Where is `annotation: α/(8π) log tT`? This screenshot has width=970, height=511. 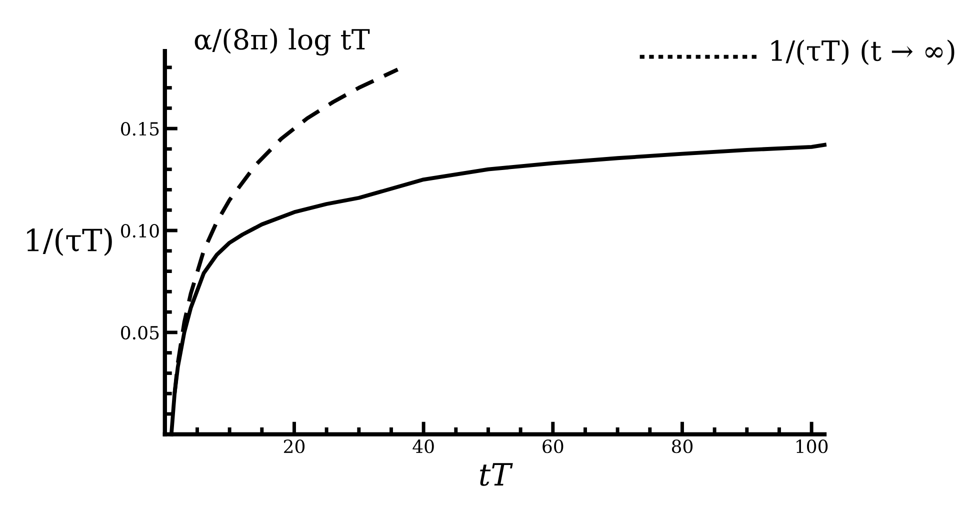 annotation: α/(8π) log tT is located at coordinates (282, 42).